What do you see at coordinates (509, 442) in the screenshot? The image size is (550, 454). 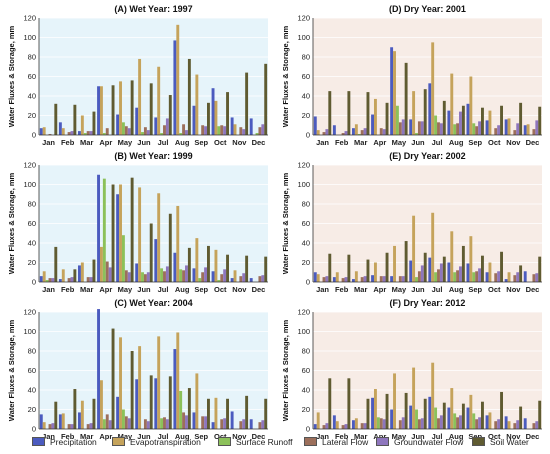 I see `legend-label-soil-water: Soil Water` at bounding box center [509, 442].